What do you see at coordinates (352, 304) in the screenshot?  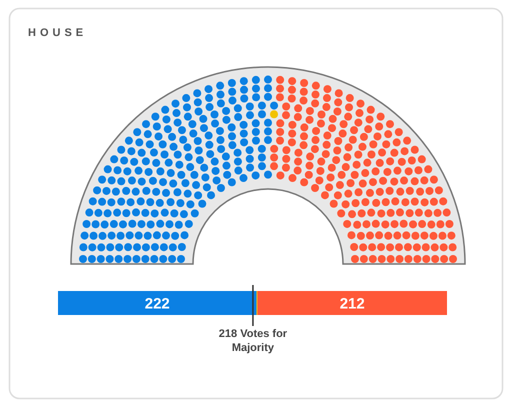 I see `data-label: 212` at bounding box center [352, 304].